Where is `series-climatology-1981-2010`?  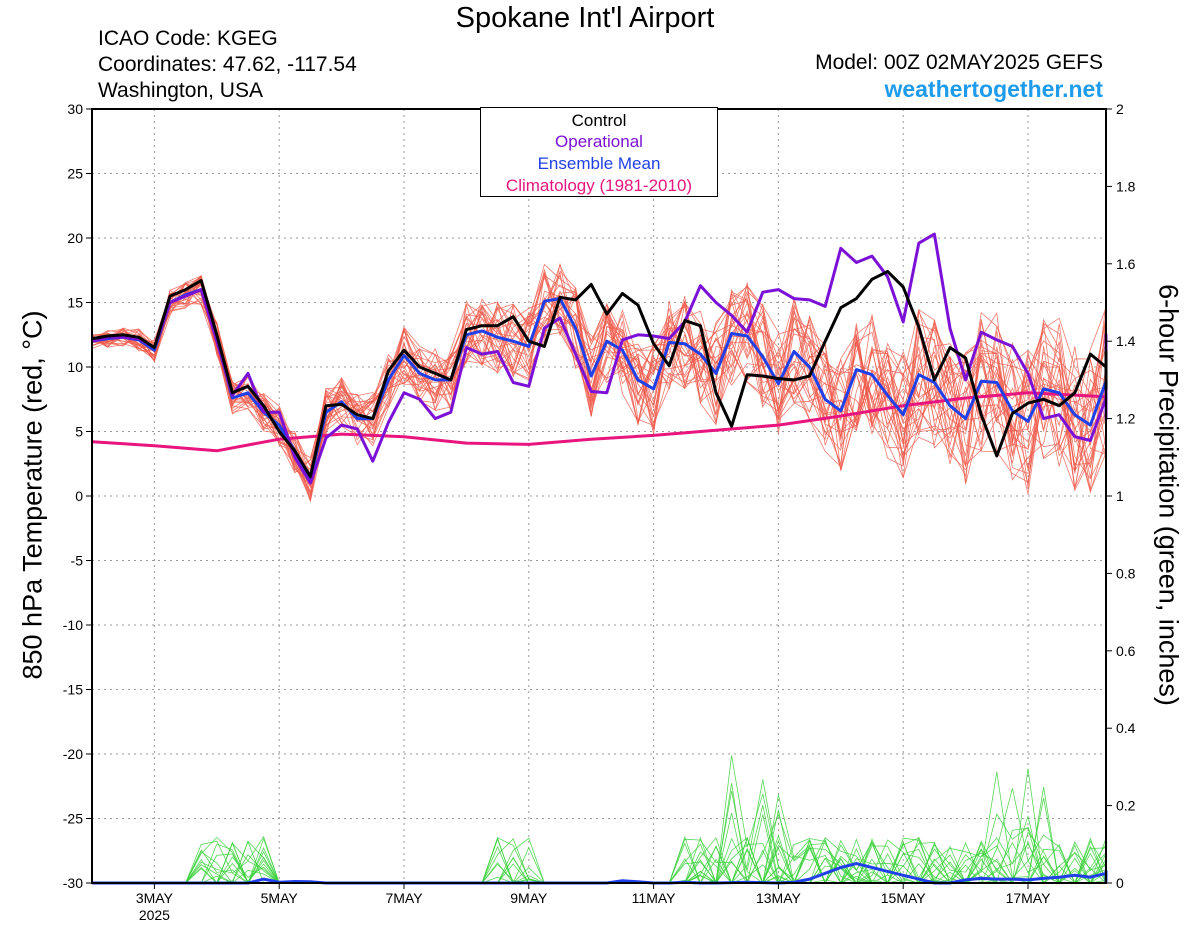
series-climatology-1981-2010 is located at coordinates (599, 422).